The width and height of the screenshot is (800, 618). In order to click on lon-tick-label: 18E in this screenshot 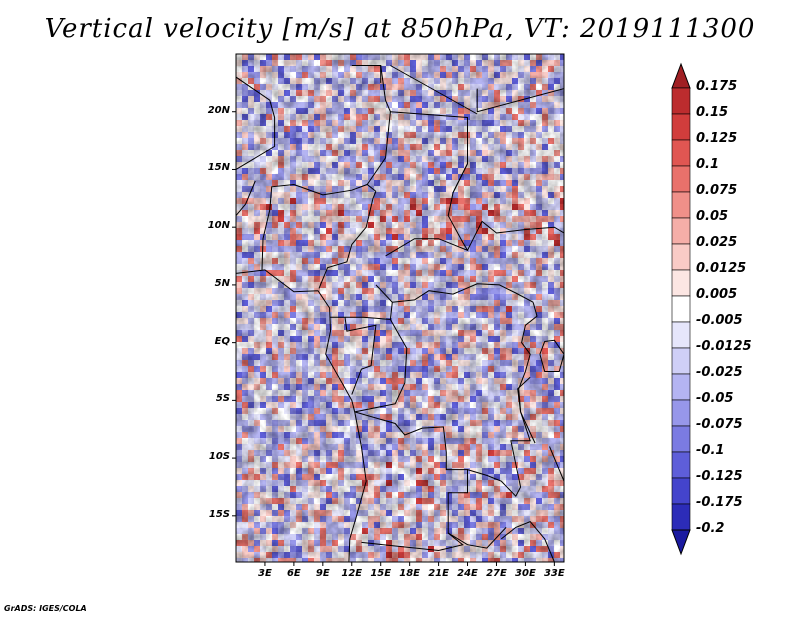, I will do `click(410, 573)`.